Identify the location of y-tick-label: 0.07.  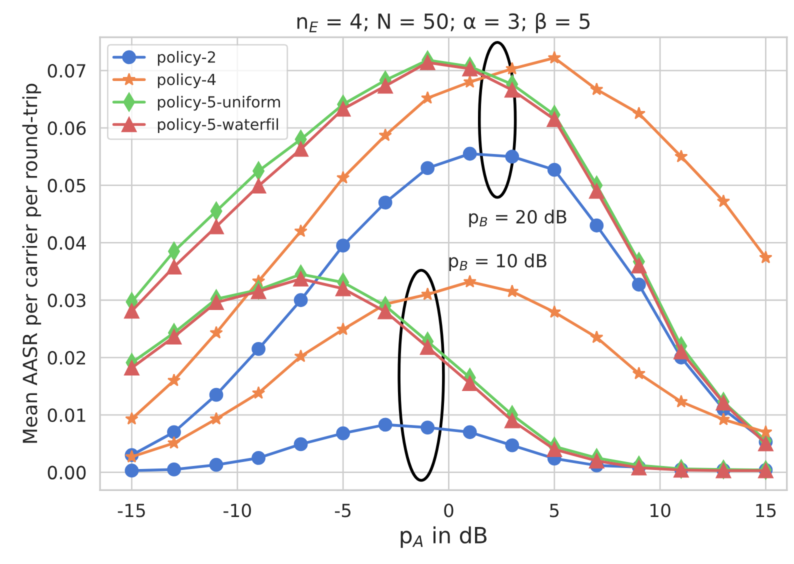
(67, 71).